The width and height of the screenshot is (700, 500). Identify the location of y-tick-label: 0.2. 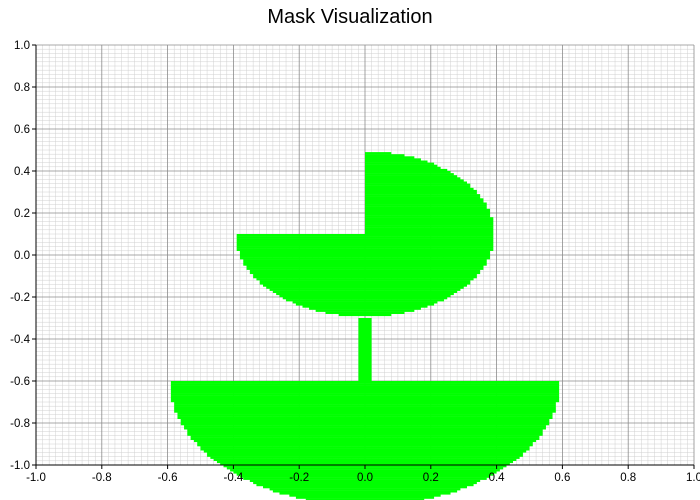
(22, 214).